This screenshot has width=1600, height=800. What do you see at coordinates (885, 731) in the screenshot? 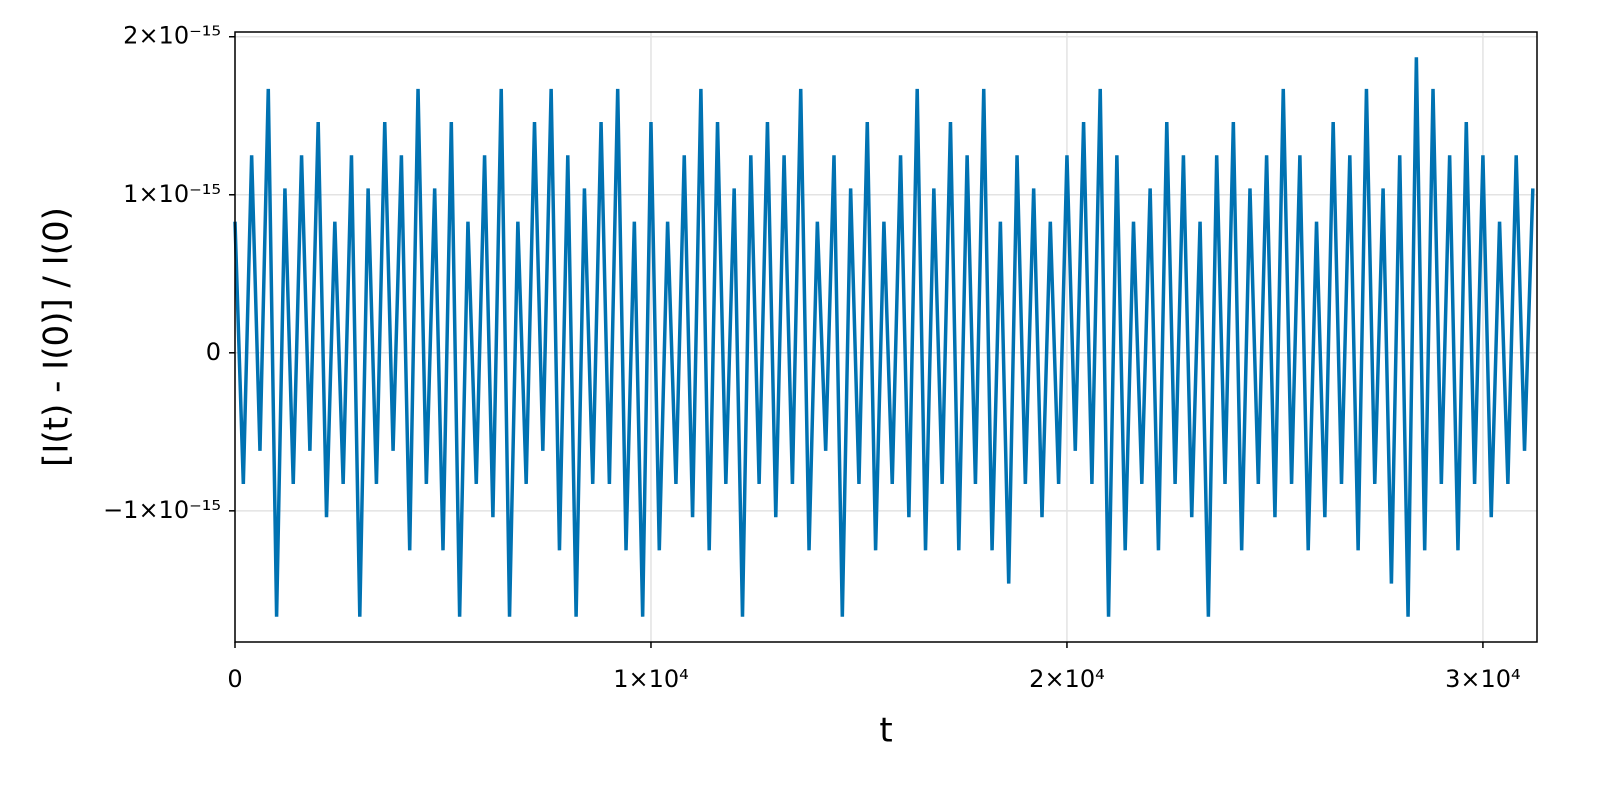
I see `x-axis-label: t` at bounding box center [885, 731].